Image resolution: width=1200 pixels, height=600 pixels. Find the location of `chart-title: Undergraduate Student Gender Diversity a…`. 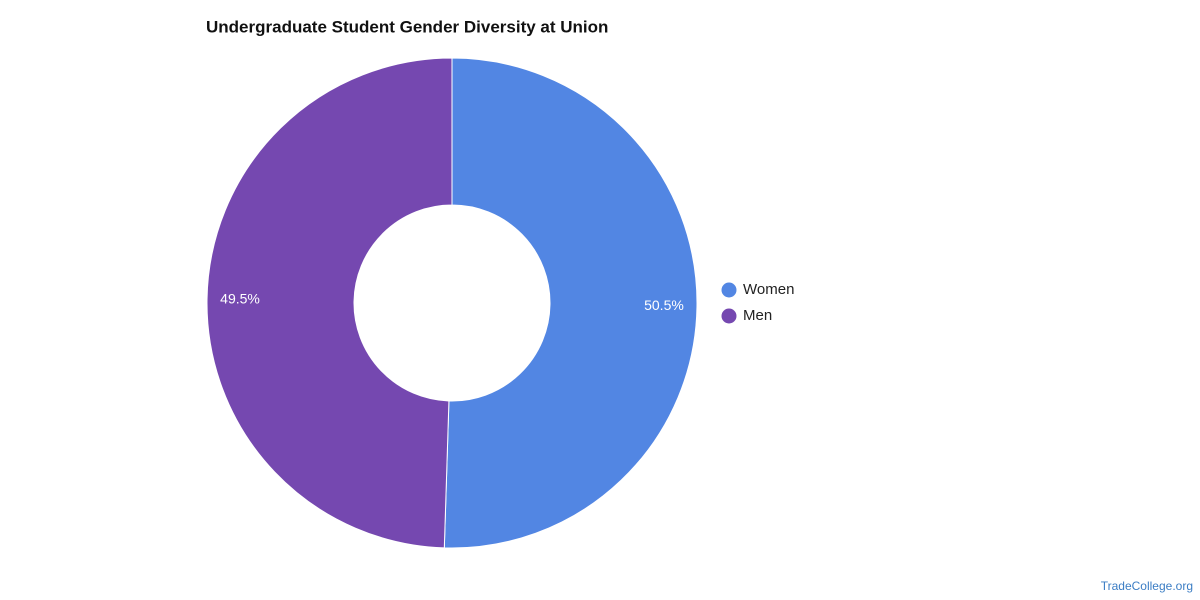

chart-title: Undergraduate Student Gender Diversity a… is located at coordinates (407, 26).